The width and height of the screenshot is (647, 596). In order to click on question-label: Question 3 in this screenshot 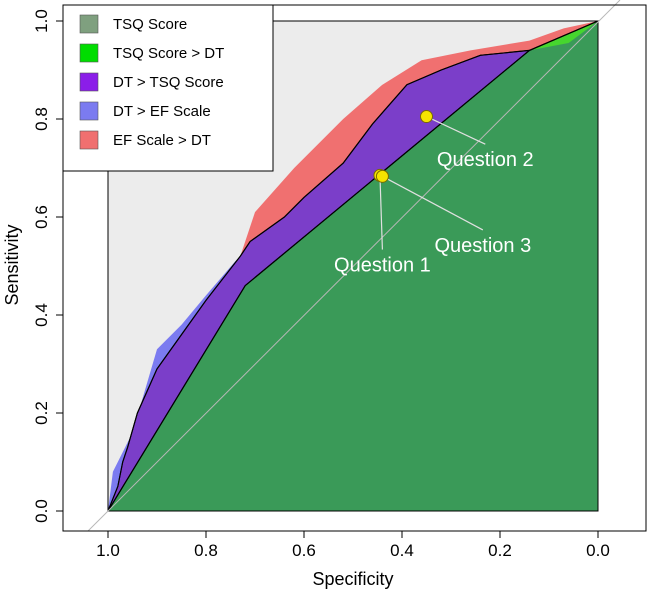, I will do `click(482, 246)`.